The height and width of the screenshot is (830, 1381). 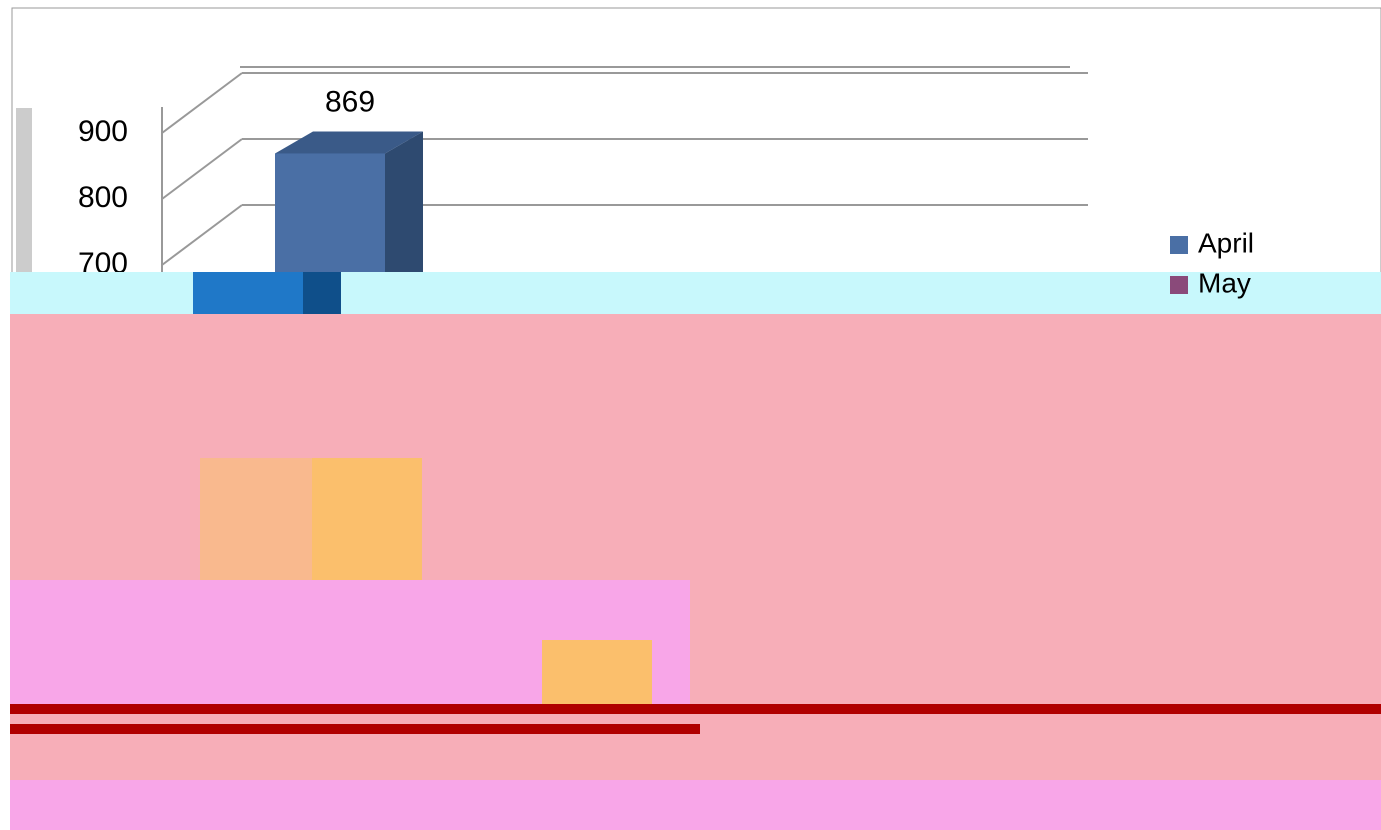 What do you see at coordinates (1224, 282) in the screenshot?
I see `legend-label: May` at bounding box center [1224, 282].